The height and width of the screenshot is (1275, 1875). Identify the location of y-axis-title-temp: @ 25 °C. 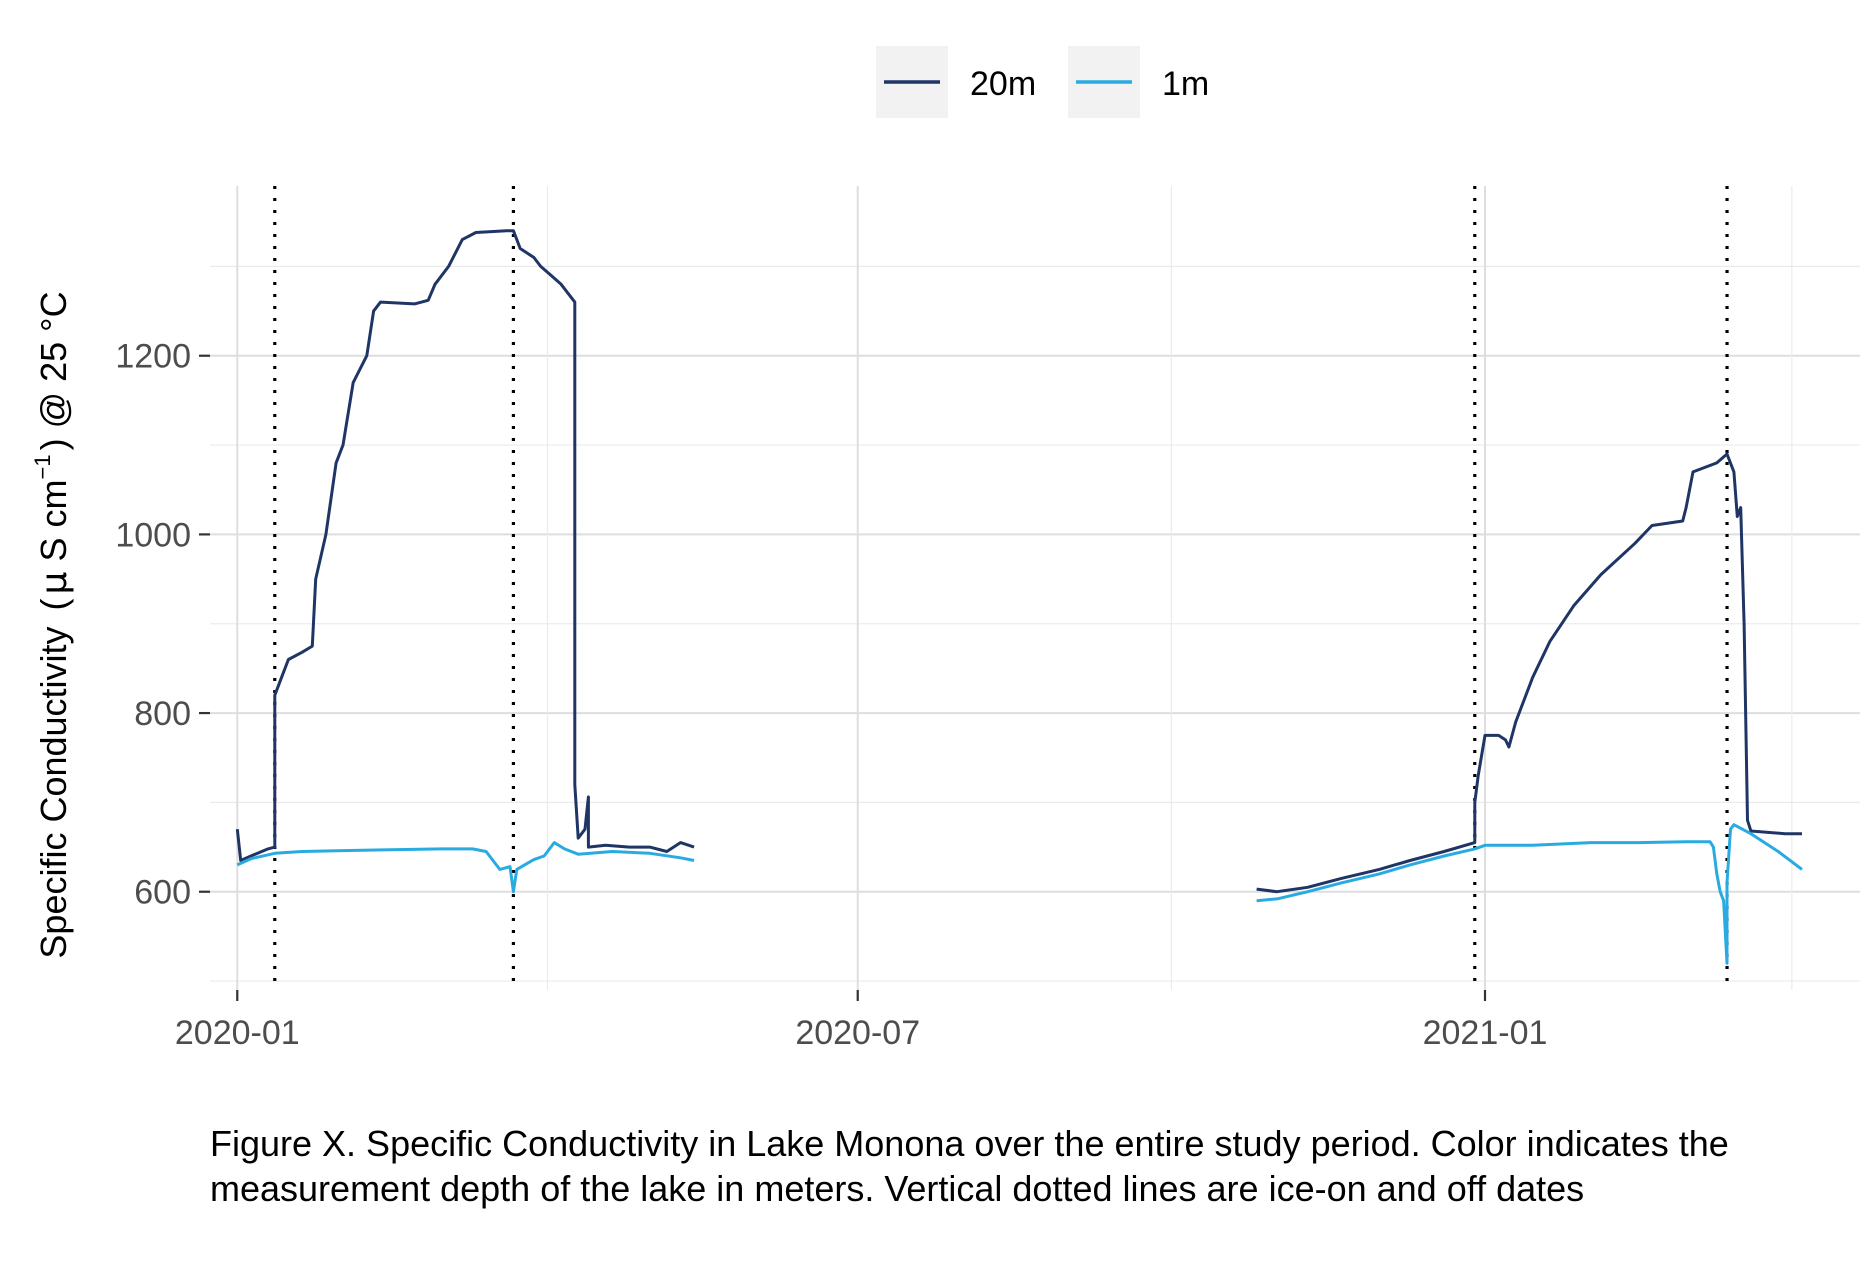
(53, 364).